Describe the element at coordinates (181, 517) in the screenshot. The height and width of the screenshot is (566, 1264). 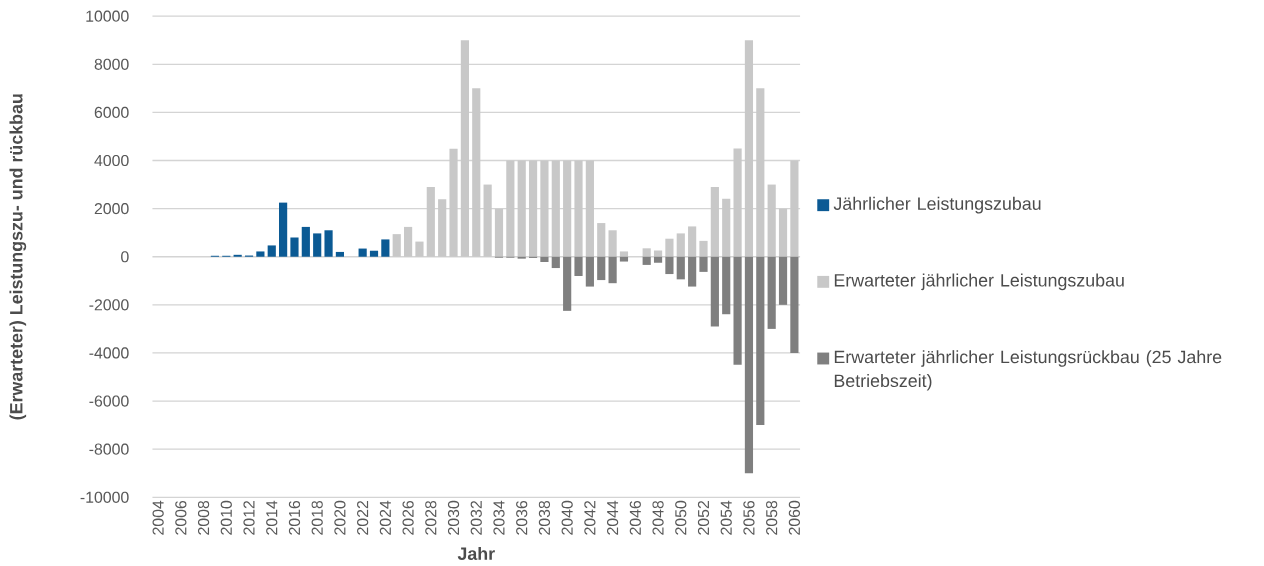
I see `x-tick-label: 2006` at that location.